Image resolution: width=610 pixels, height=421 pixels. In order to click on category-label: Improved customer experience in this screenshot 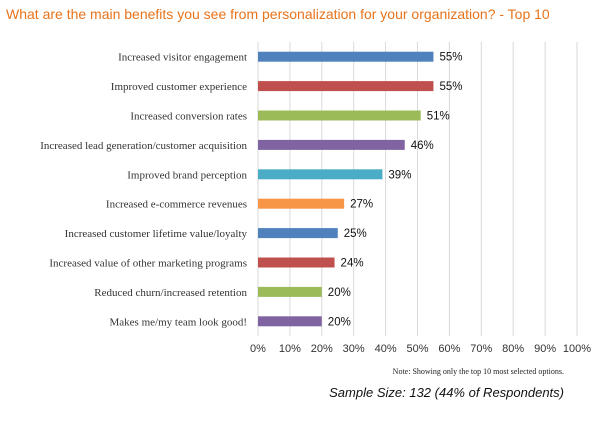, I will do `click(179, 87)`.